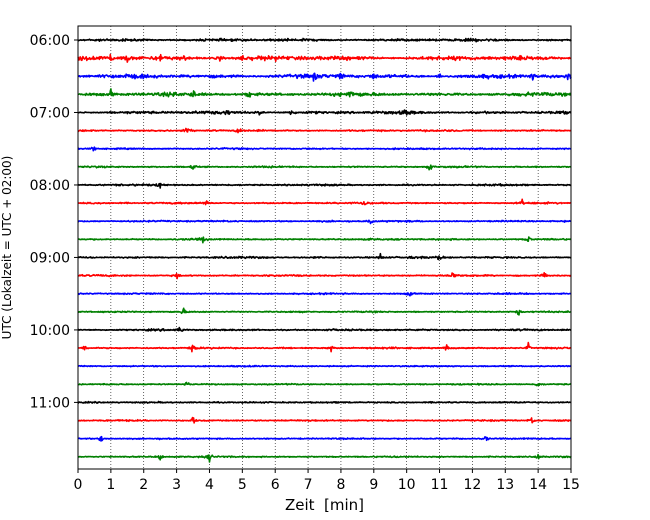  I want to click on trace-08:00, so click(324, 185).